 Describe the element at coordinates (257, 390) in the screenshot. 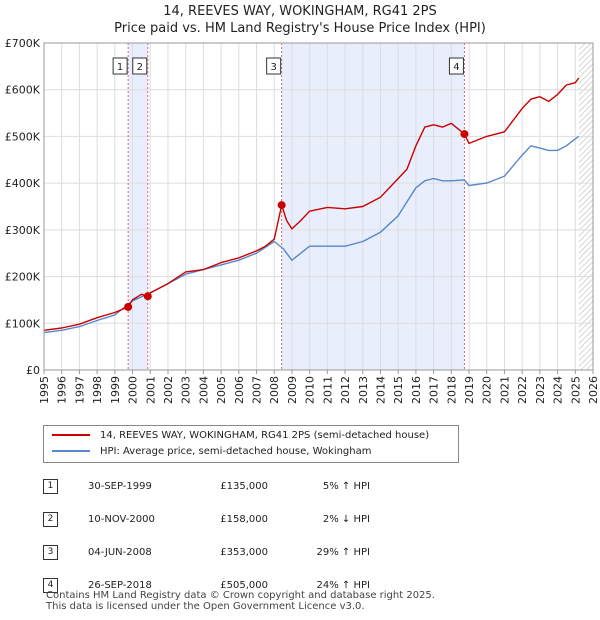

I see `x-tick-label: 2007` at that location.